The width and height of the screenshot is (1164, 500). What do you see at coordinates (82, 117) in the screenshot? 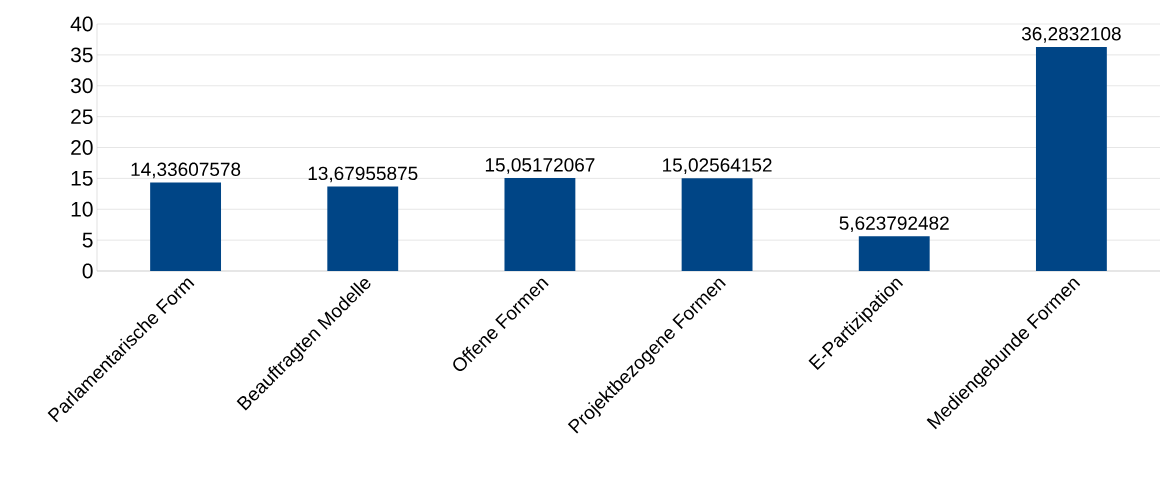
I see `y-tick-label: 25` at bounding box center [82, 117].